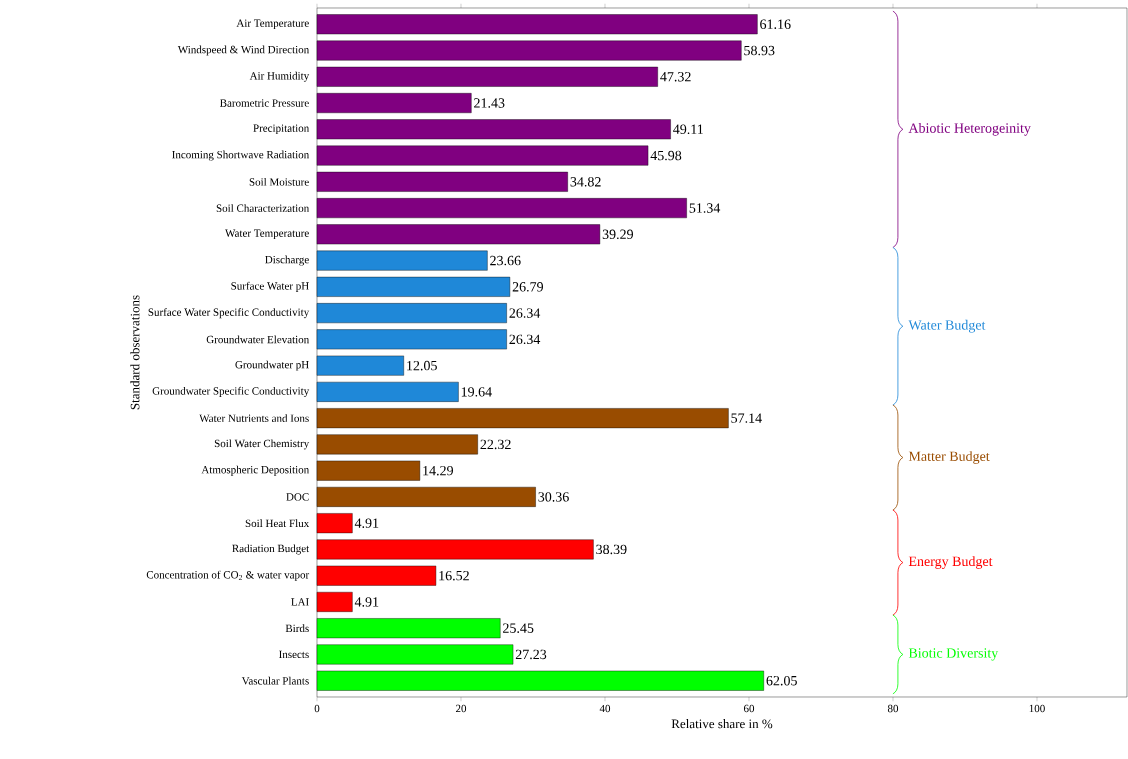 The width and height of the screenshot is (1128, 759). I want to click on data-label: 26.79, so click(528, 287).